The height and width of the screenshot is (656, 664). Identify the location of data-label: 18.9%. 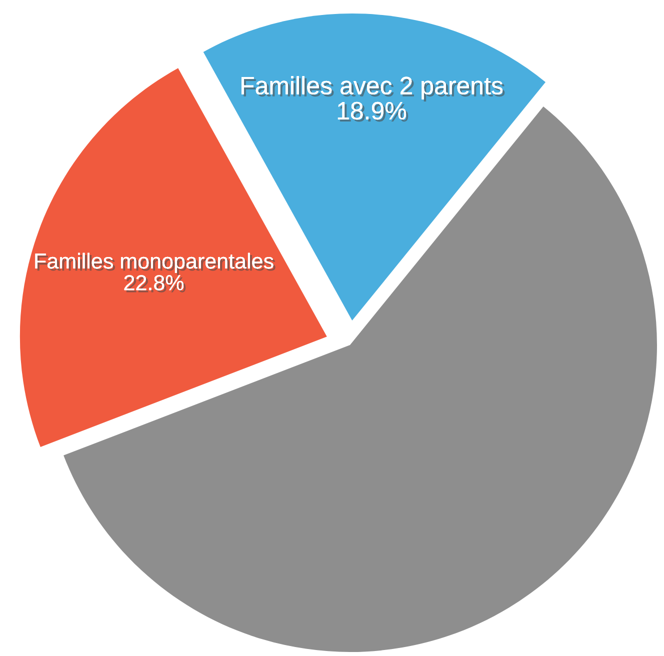
(373, 112).